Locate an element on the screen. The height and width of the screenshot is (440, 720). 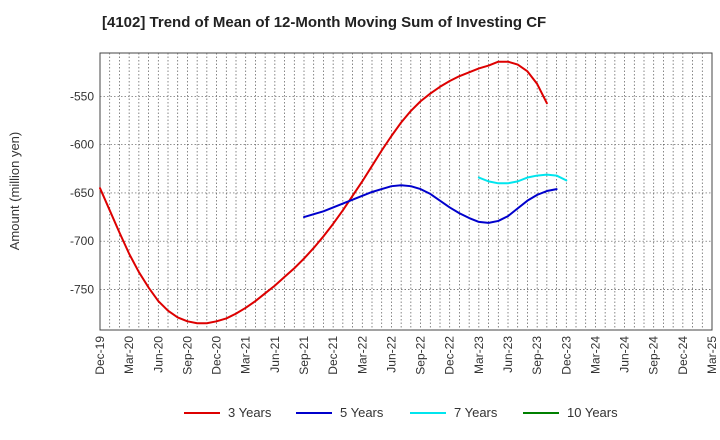
x-tick-label: Dec-20 is located at coordinates (217, 355).